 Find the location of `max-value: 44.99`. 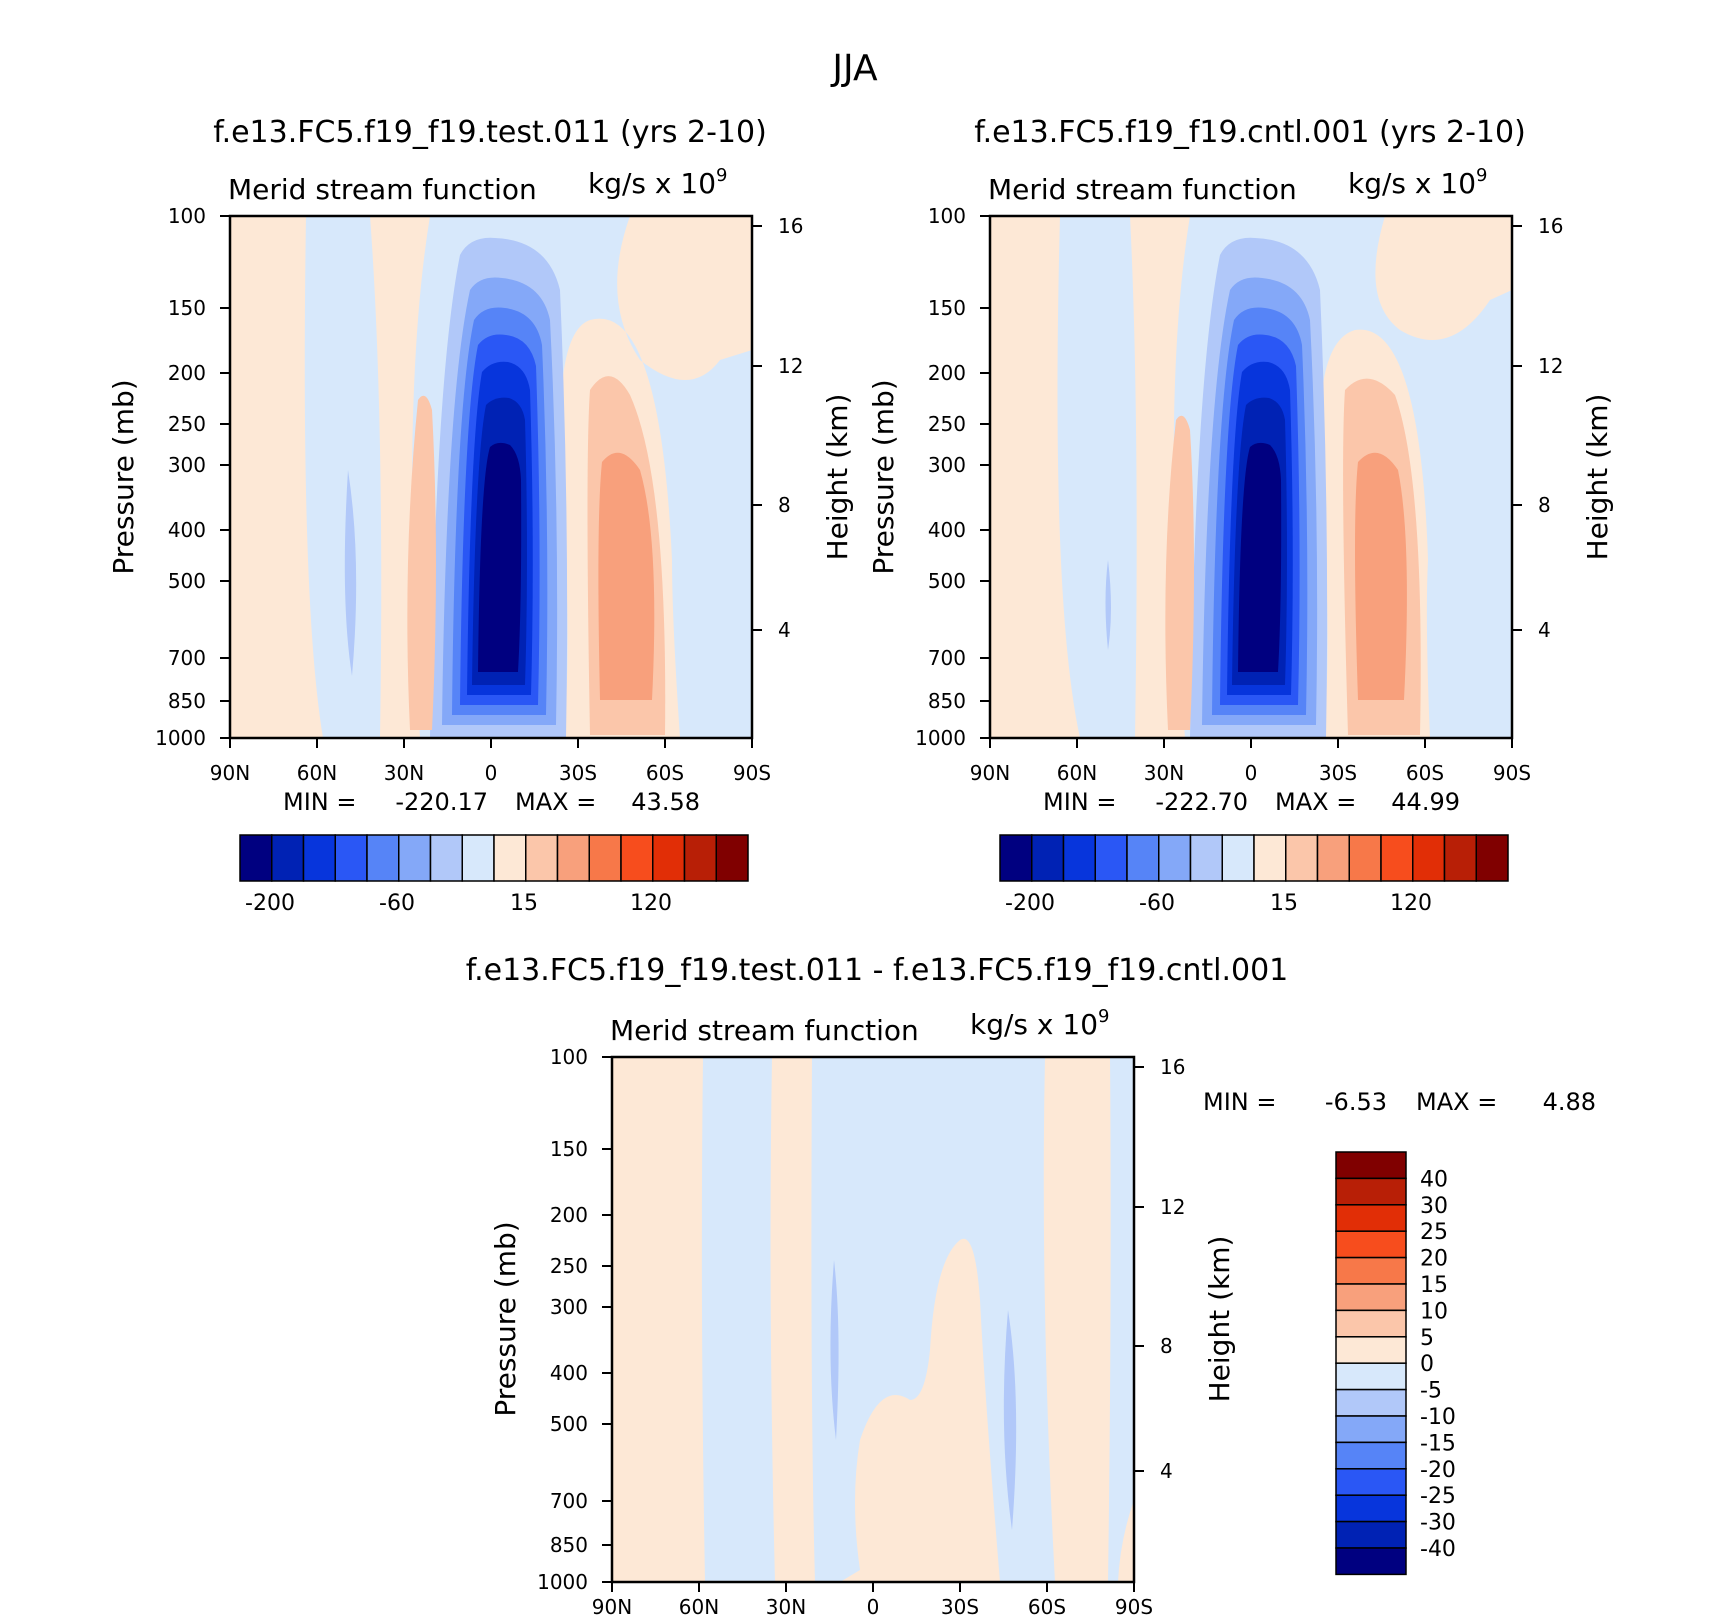

max-value: 44.99 is located at coordinates (1425, 802).